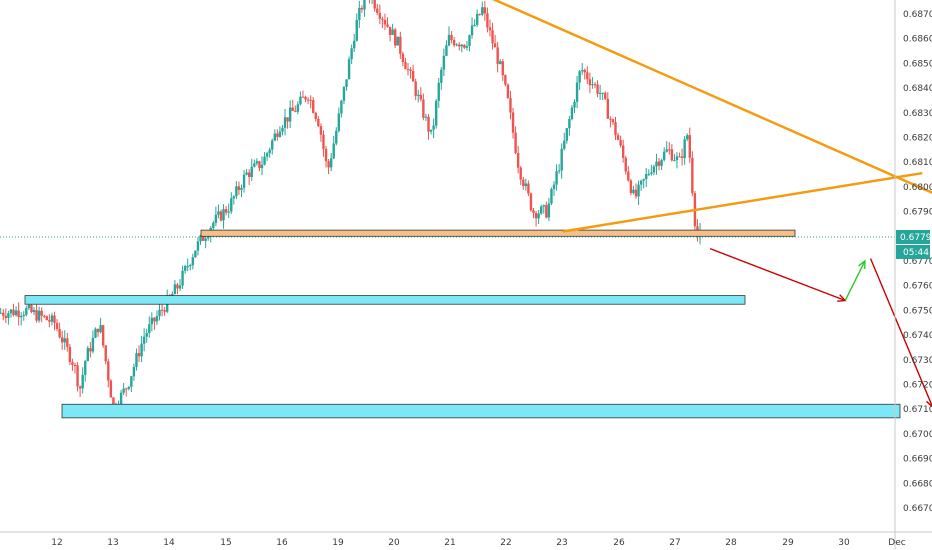 The width and height of the screenshot is (932, 550). What do you see at coordinates (844, 543) in the screenshot?
I see `time-tick-label: 30` at bounding box center [844, 543].